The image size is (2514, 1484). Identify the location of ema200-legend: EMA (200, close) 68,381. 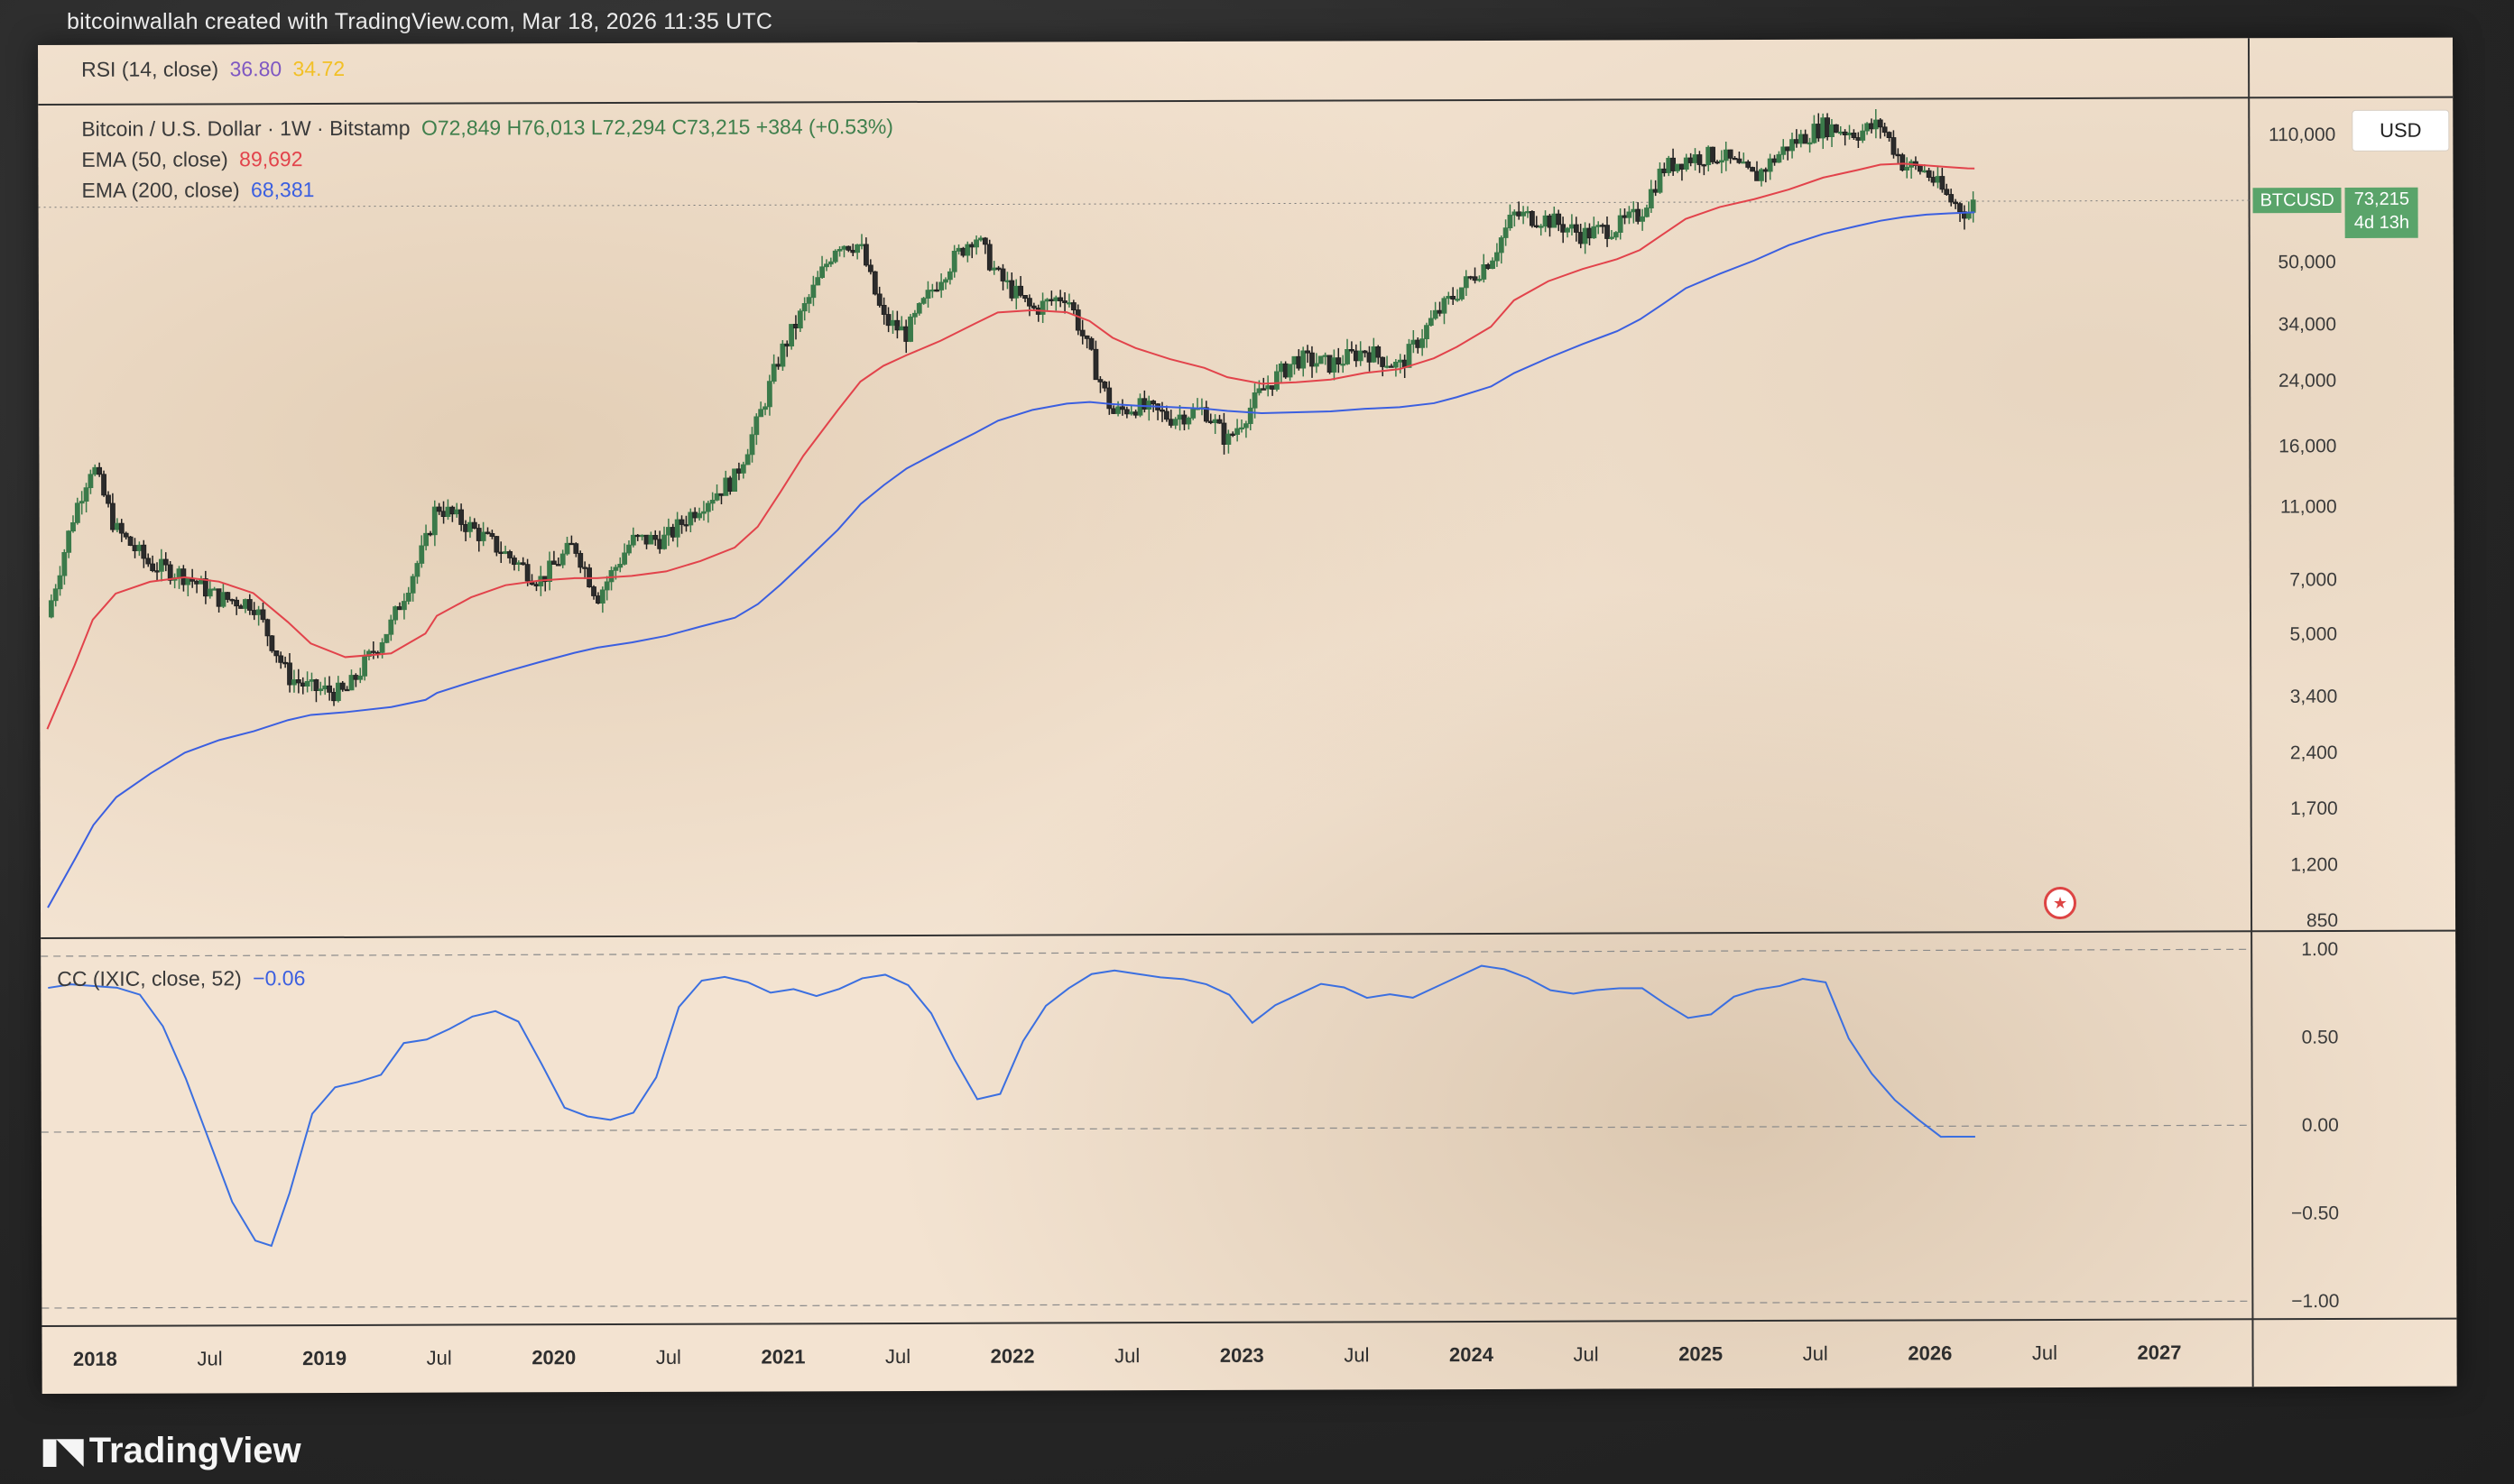
(200, 190).